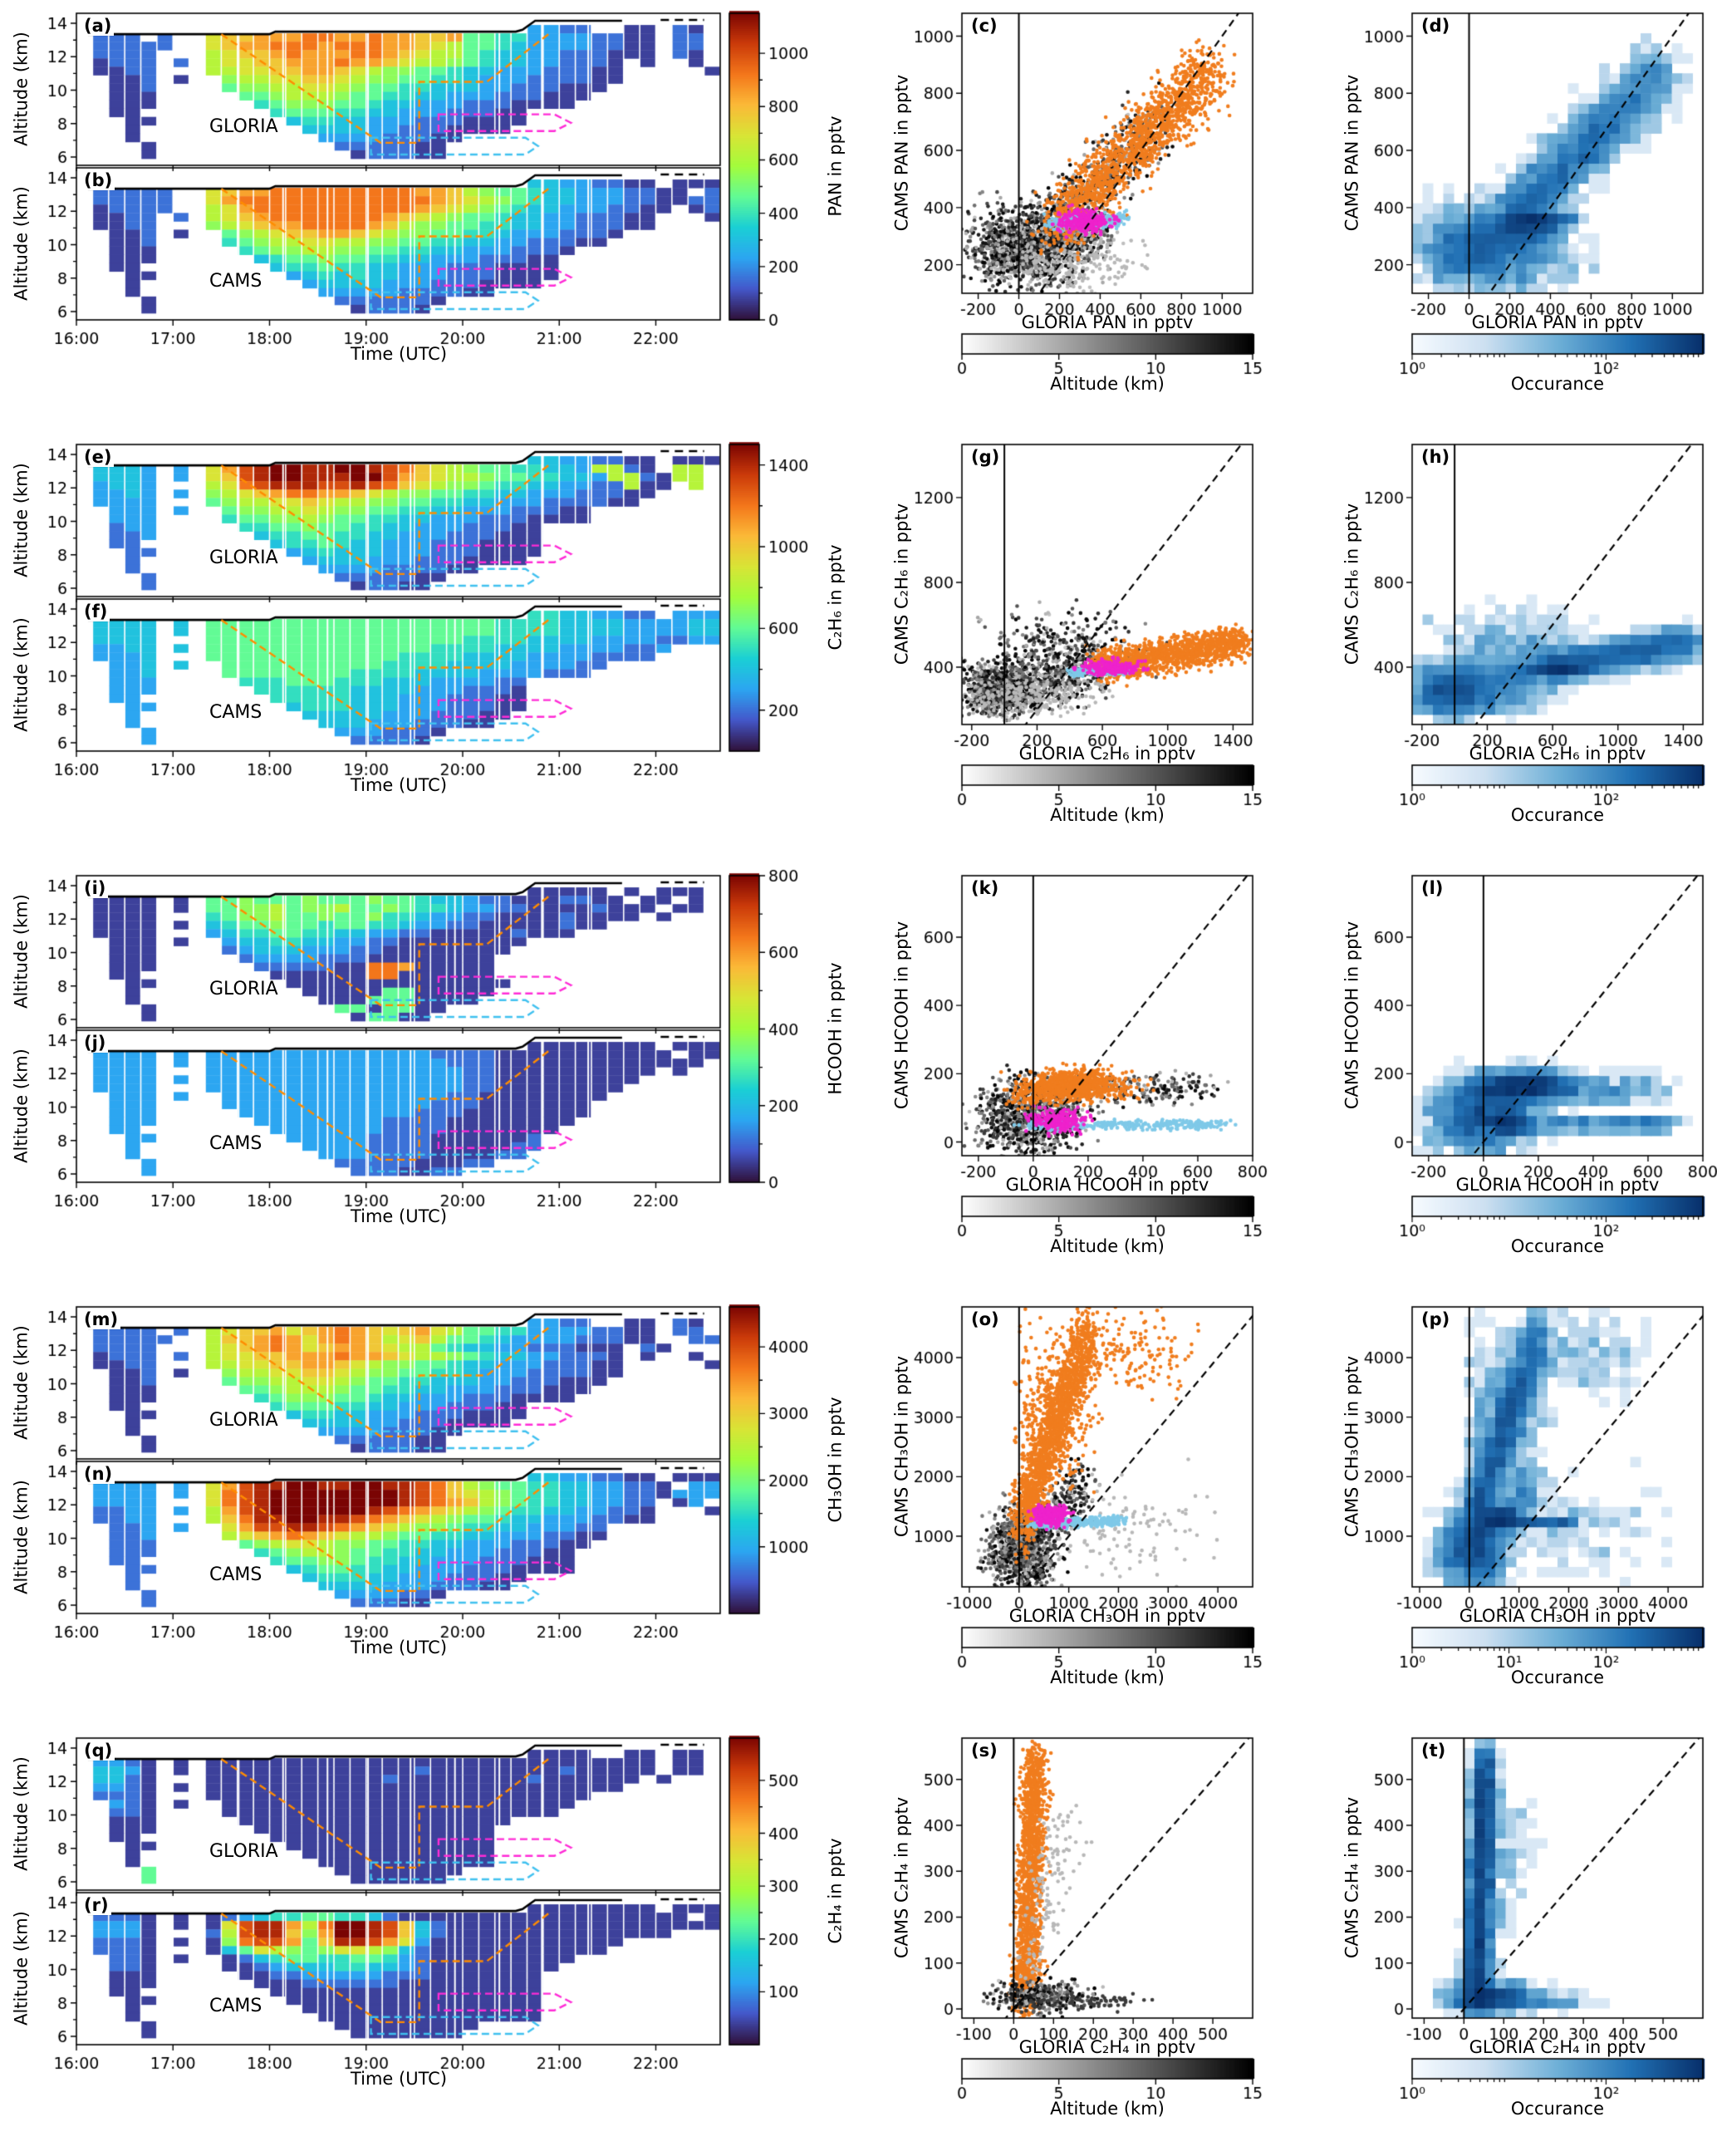 The image size is (1717, 2156). I want to click on species-colorbar-label: PAN in pptv, so click(835, 166).